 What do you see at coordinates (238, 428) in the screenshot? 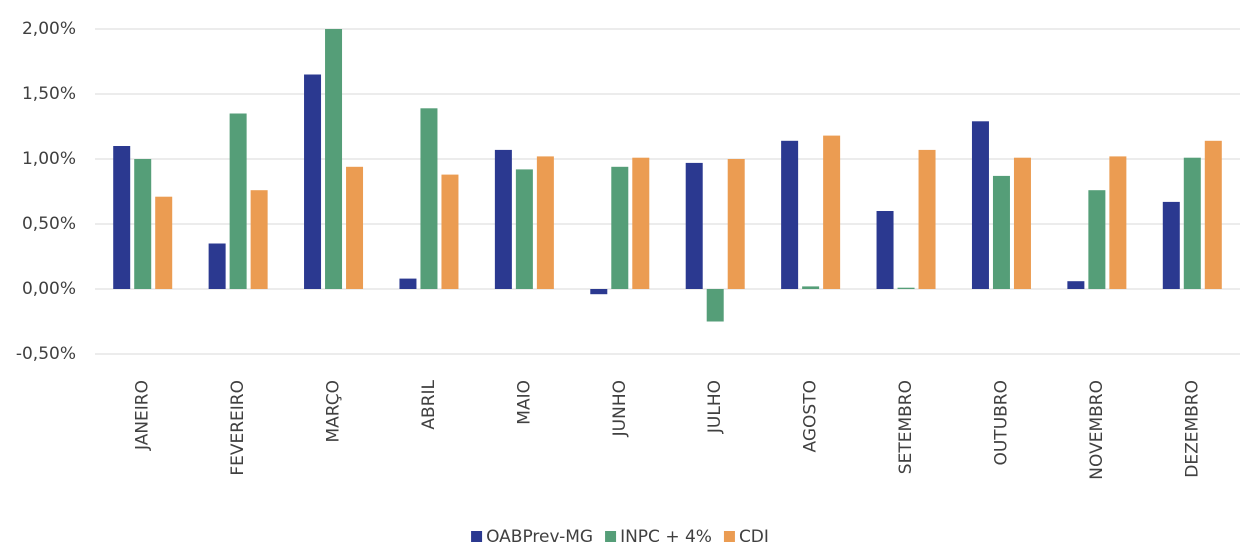
I see `x-tick-label: FEVEREIRO` at bounding box center [238, 428].